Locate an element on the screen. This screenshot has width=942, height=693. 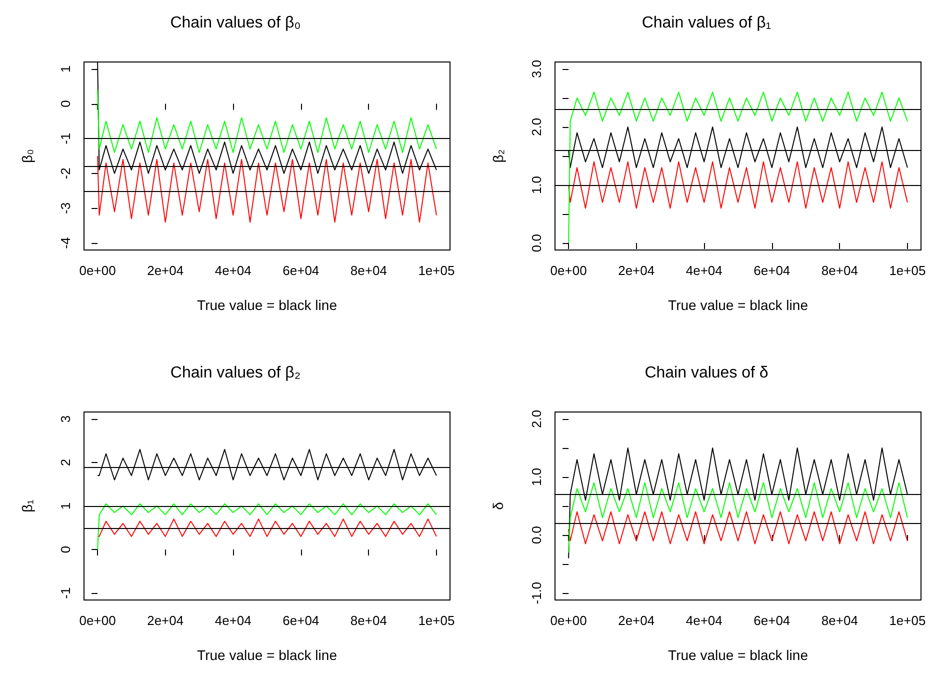
y-axis-title: β₂ is located at coordinates (498, 156).